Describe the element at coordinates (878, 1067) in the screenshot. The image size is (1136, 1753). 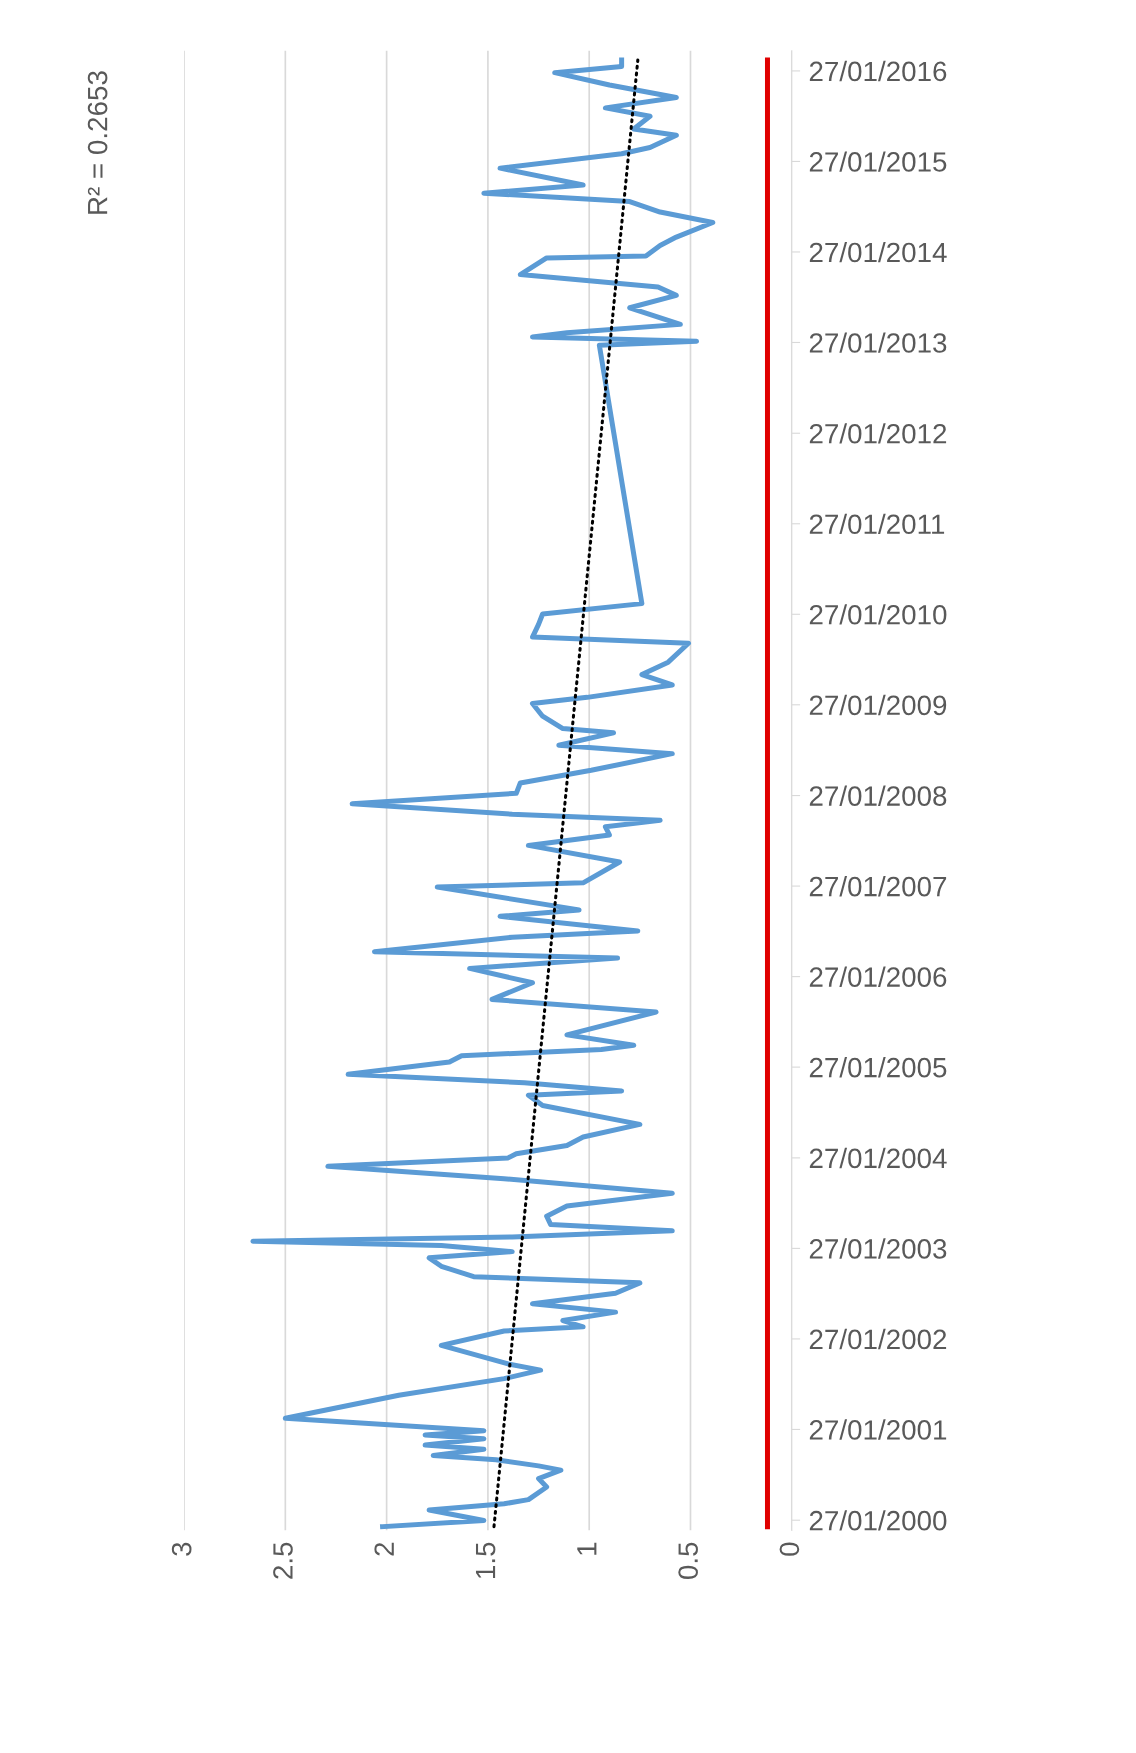
I see `y-tick-label: 27/01/2005` at that location.